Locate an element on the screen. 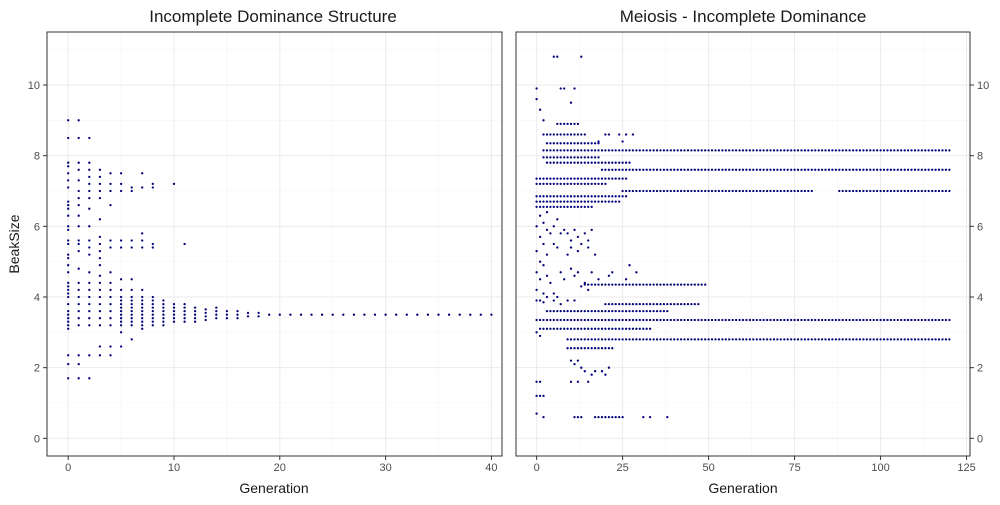  right-x-tick-label: 50 is located at coordinates (708, 468).